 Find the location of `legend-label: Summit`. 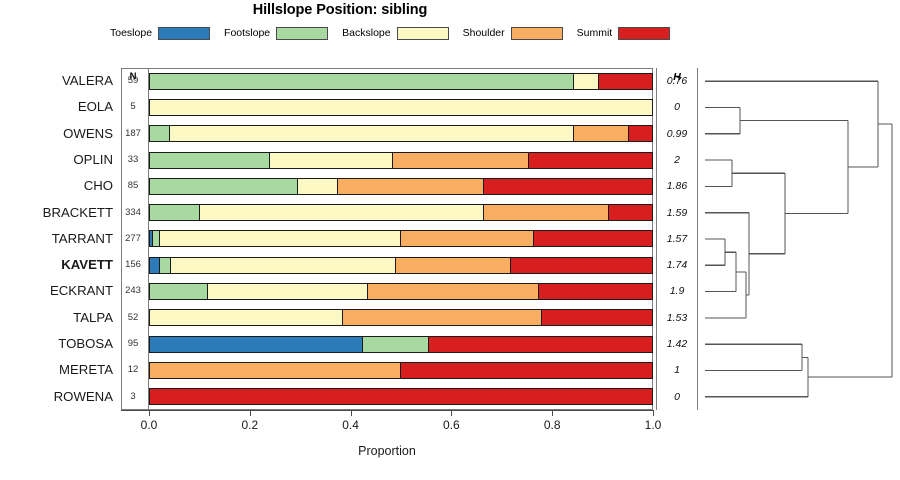

legend-label: Summit is located at coordinates (594, 33).